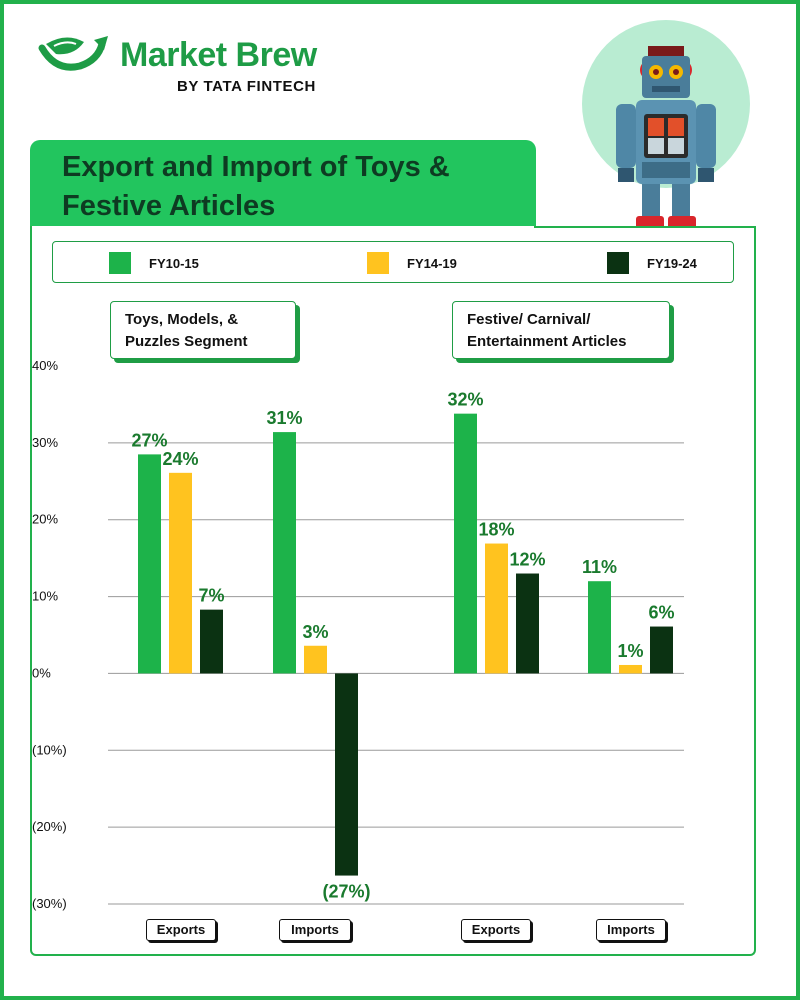 Image resolution: width=800 pixels, height=1000 pixels. What do you see at coordinates (496, 530) in the screenshot?
I see `data-label: 18%` at bounding box center [496, 530].